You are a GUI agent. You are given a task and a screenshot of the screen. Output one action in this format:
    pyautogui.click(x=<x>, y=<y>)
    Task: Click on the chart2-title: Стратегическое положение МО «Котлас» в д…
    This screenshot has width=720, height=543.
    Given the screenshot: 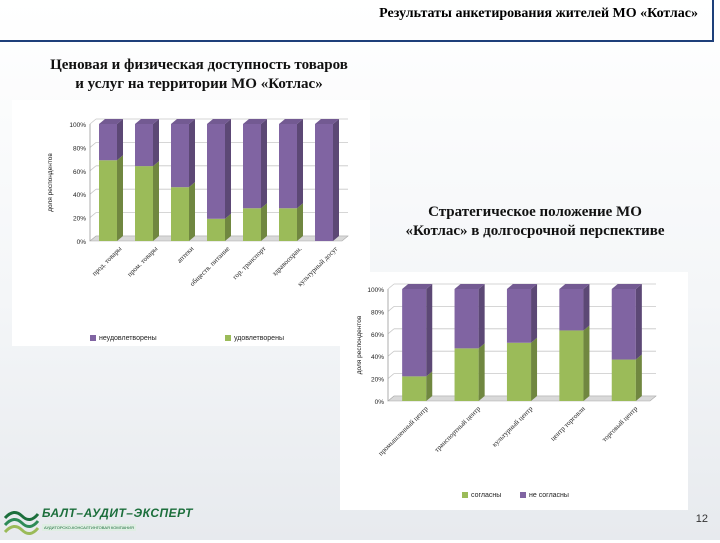 What is the action you would take?
    pyautogui.click(x=535, y=222)
    